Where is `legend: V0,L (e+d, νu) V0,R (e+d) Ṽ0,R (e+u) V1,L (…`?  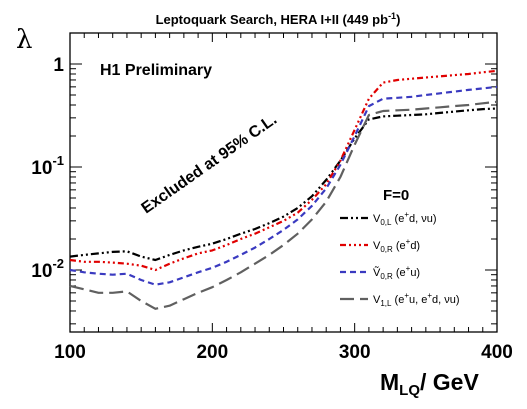 legend: V0,L (e+d, νu) V0,R (e+d) Ṽ0,R (e+u) V1,L (… is located at coordinates (400, 259).